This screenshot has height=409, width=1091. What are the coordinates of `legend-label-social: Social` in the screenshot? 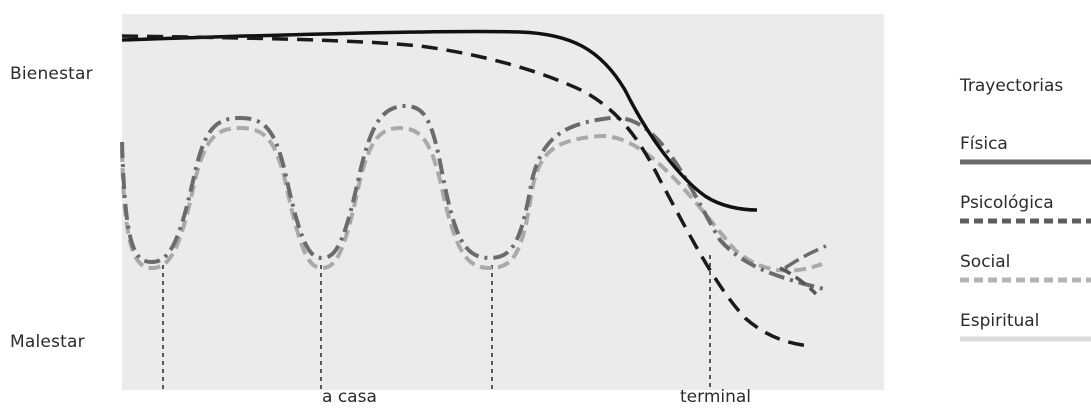 It's located at (985, 262).